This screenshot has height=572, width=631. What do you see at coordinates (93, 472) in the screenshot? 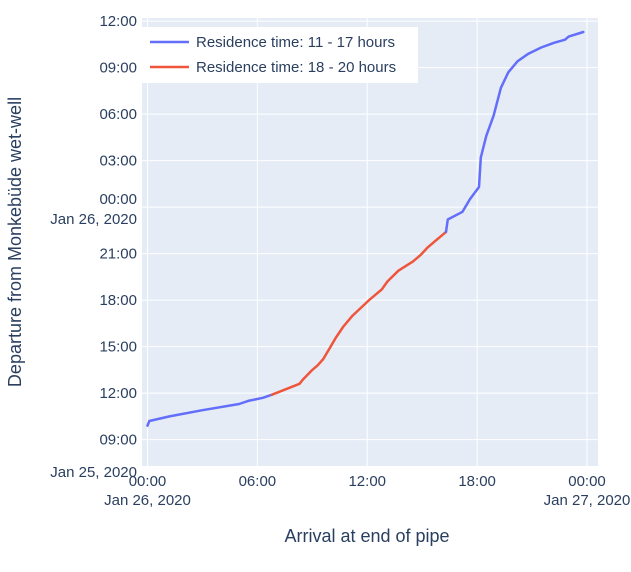
I see `y-axis-corner-label: Jan 25, 2020` at bounding box center [93, 472].